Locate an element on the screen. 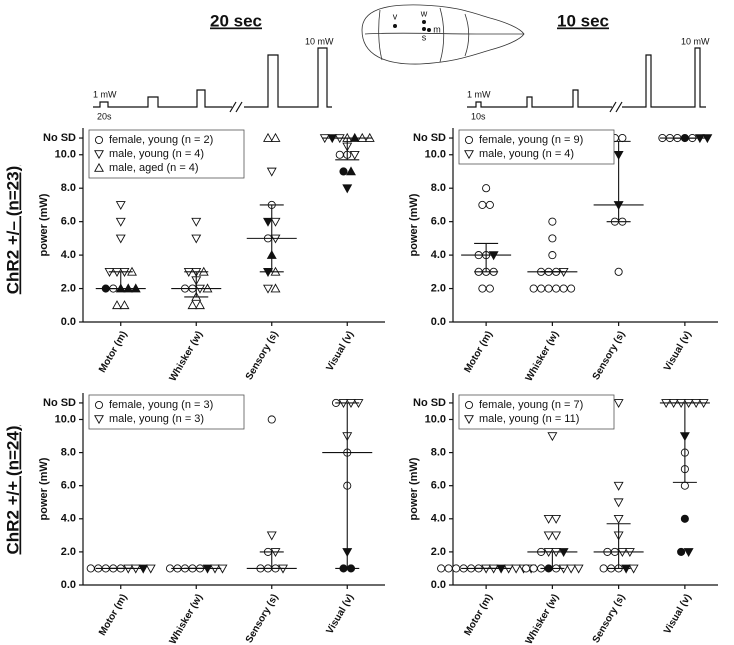  brain-sites is located at coordinates (412, 26).